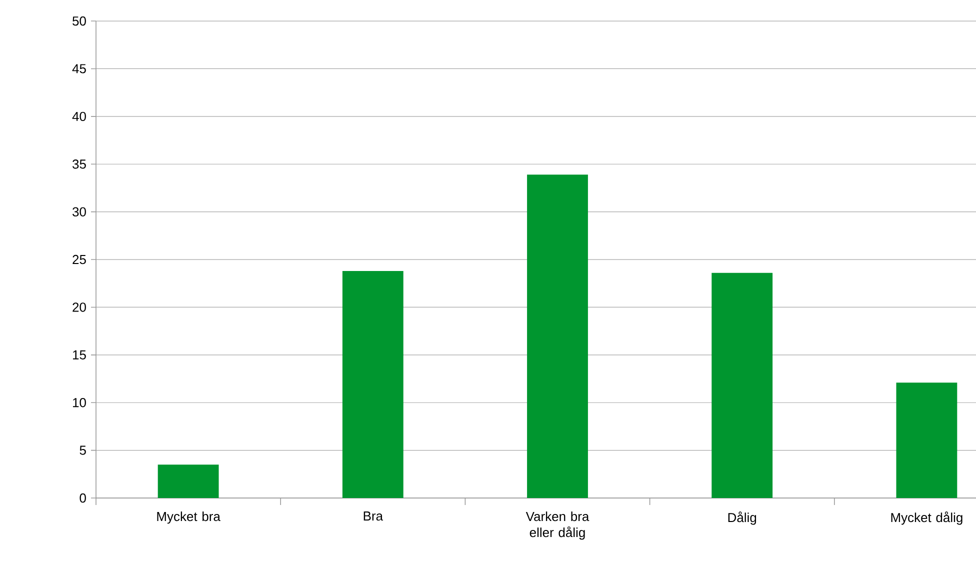 Image resolution: width=976 pixels, height=561 pixels. I want to click on y-tick-label: 15, so click(79, 355).